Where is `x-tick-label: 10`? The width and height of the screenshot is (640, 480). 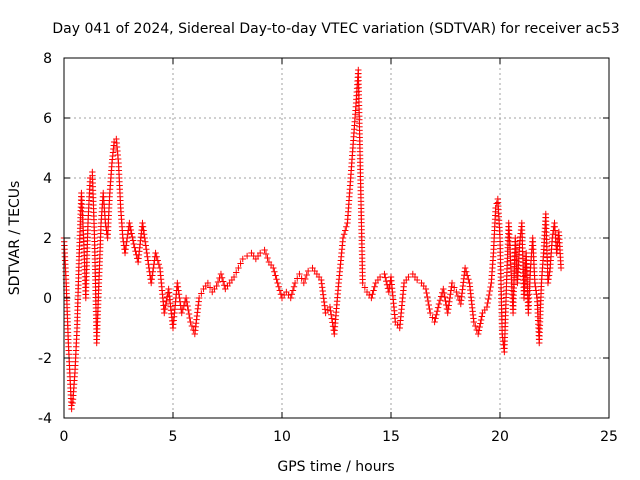
x-tick-label: 10 is located at coordinates (282, 437).